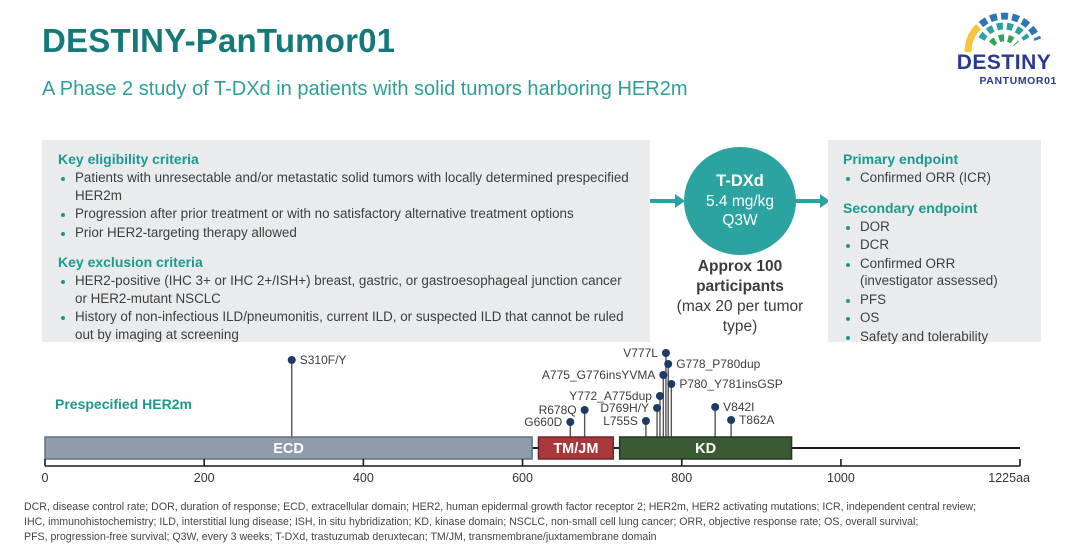 Image resolution: width=1074 pixels, height=546 pixels. Describe the element at coordinates (943, 337) in the screenshot. I see `bullet-item: Safety and tolerability` at that location.